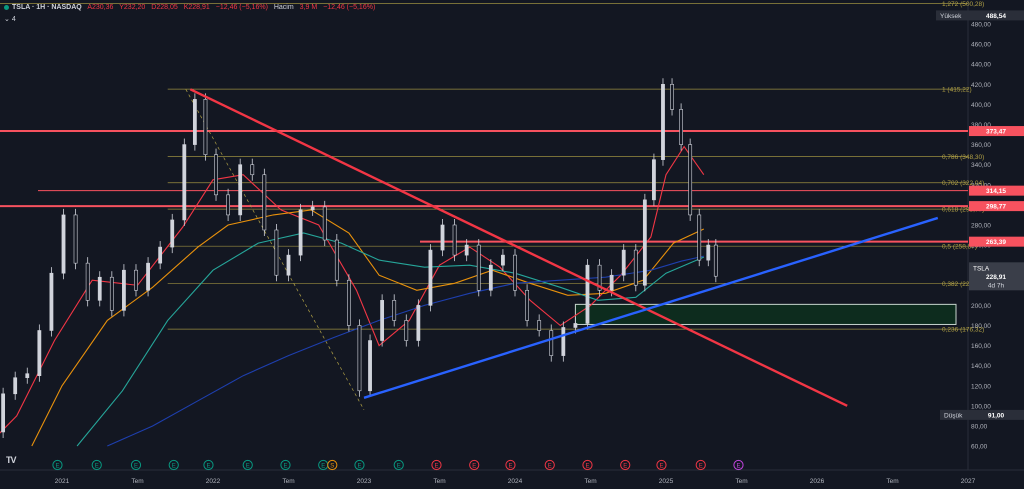 Image resolution: width=1024 pixels, height=489 pixels. Describe the element at coordinates (439, 481) in the screenshot. I see `x-tick-label: Tem` at that location.